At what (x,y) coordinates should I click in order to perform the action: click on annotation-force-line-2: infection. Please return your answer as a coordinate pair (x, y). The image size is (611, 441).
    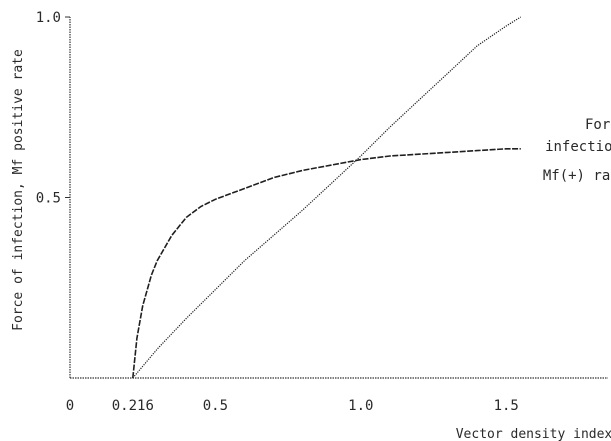
    Looking at the image, I should click on (578, 147).